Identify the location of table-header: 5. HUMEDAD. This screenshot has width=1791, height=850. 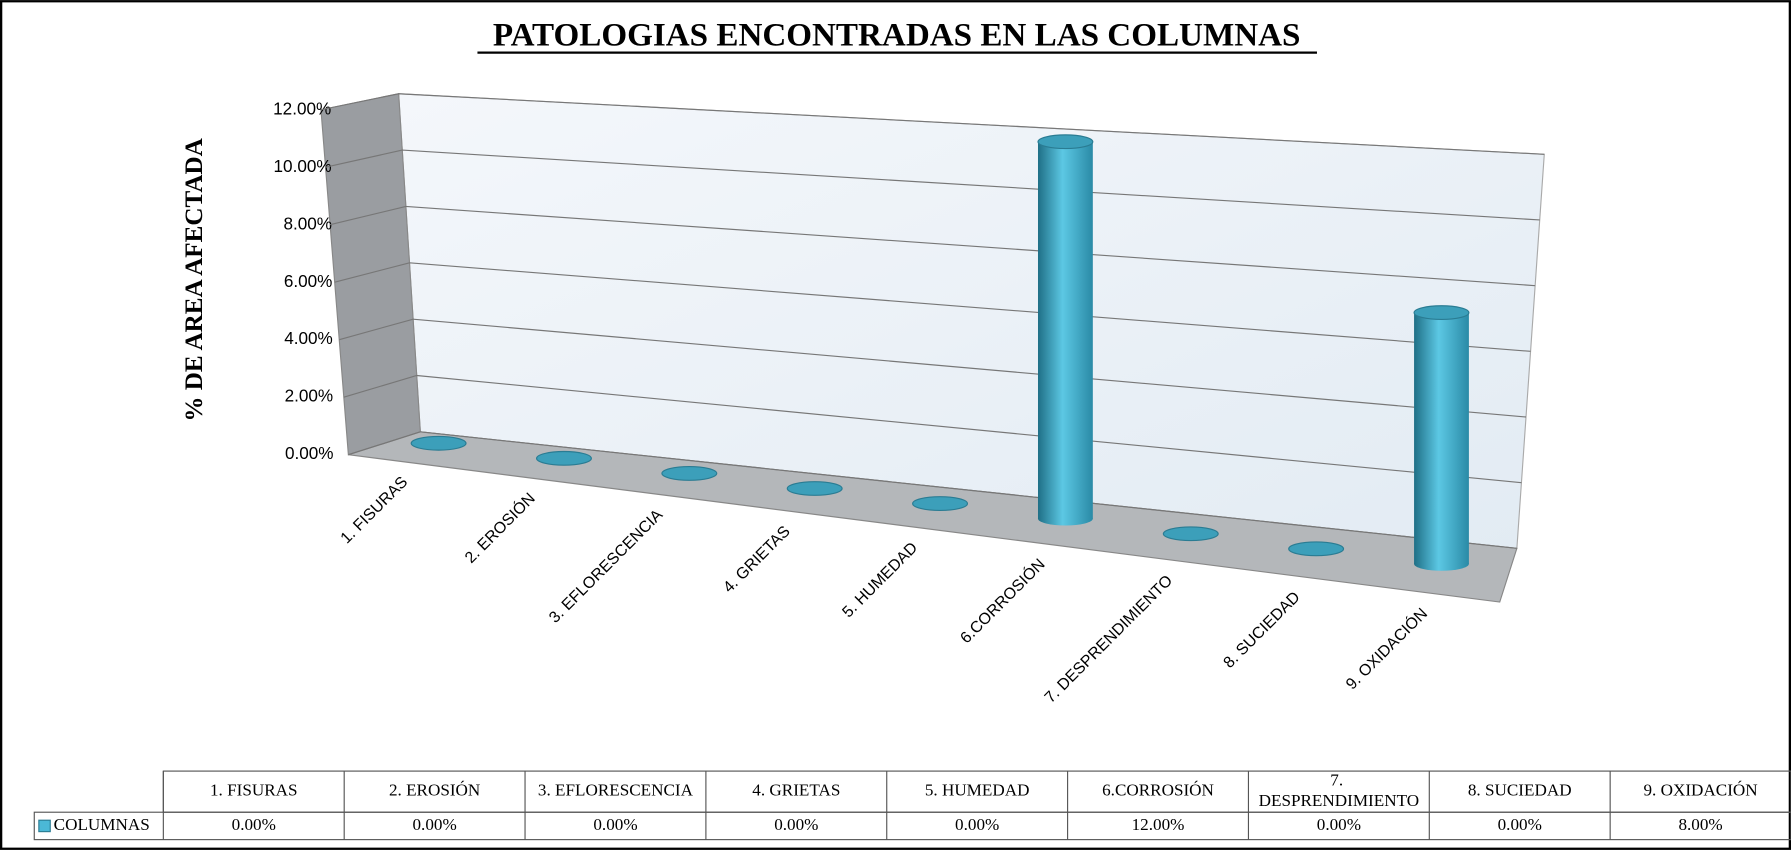
(977, 790).